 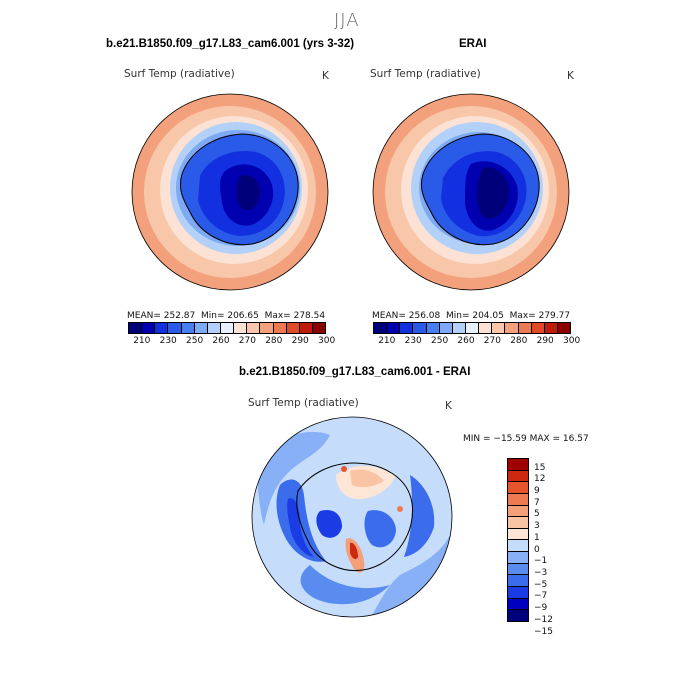 I want to click on bottom-panel-title: b.e21.B1850.f09_g17.L83_cam6.001 - ERAI, so click(x=355, y=372).